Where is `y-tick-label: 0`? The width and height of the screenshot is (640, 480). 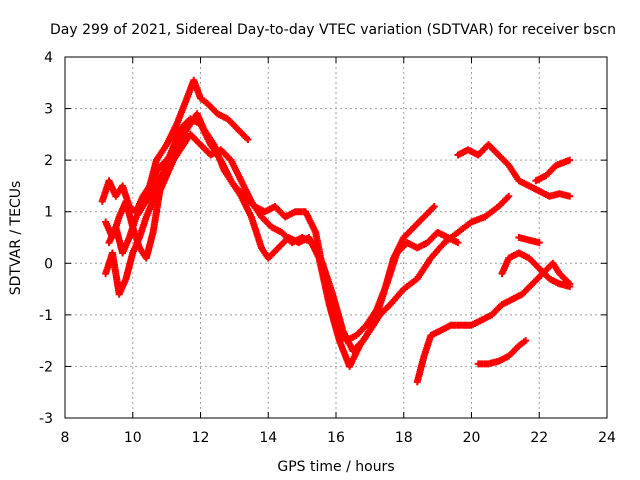 y-tick-label: 0 is located at coordinates (48, 264).